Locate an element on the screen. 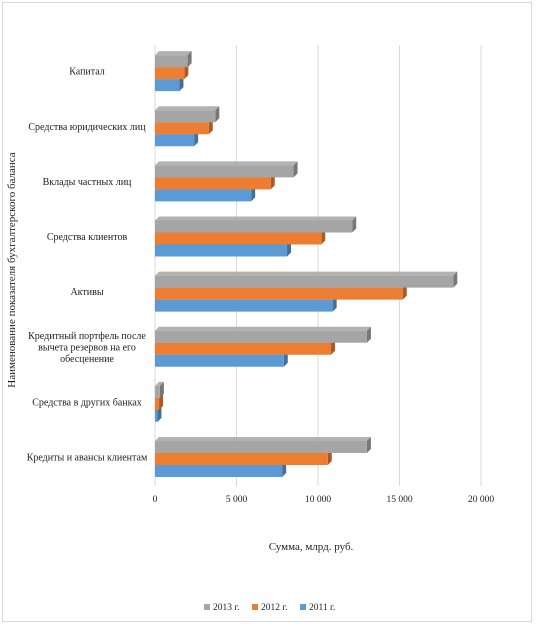  legend-item: 2012 г. is located at coordinates (270, 608).